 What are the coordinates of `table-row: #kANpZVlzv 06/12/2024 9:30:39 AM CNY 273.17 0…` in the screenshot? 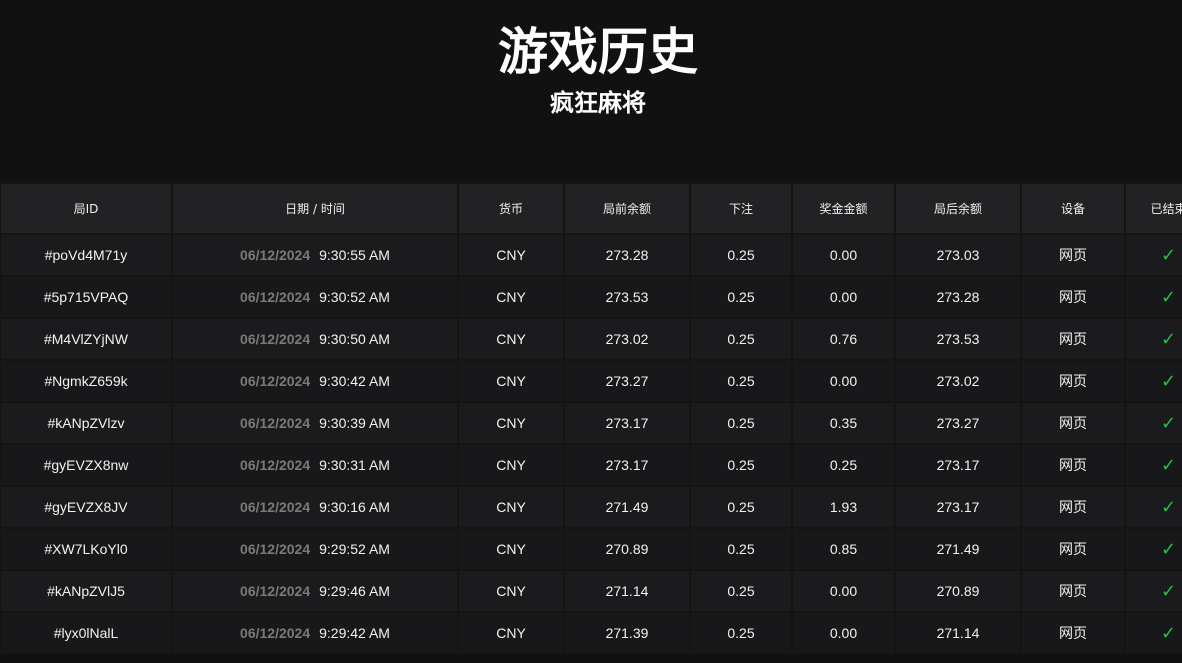 It's located at (591, 423).